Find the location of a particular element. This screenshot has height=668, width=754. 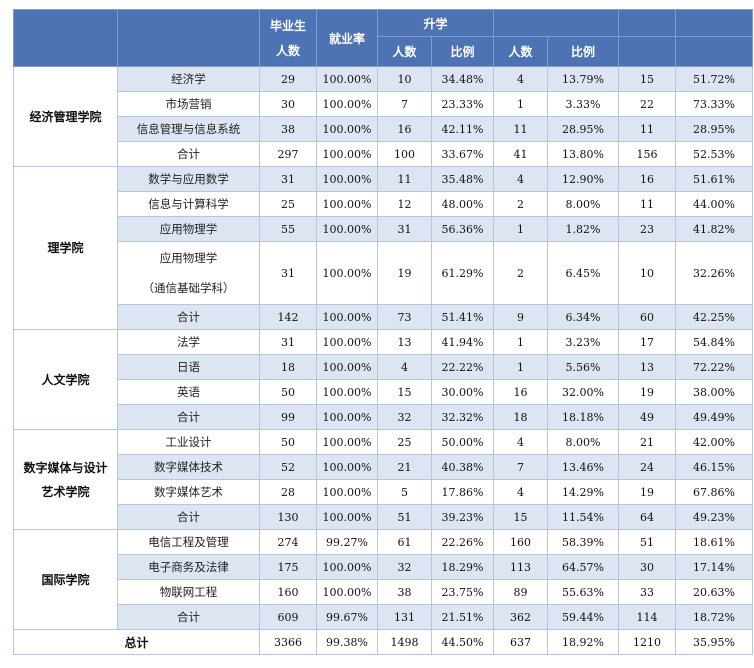

major-name: 电子商务及法律 is located at coordinates (188, 567).